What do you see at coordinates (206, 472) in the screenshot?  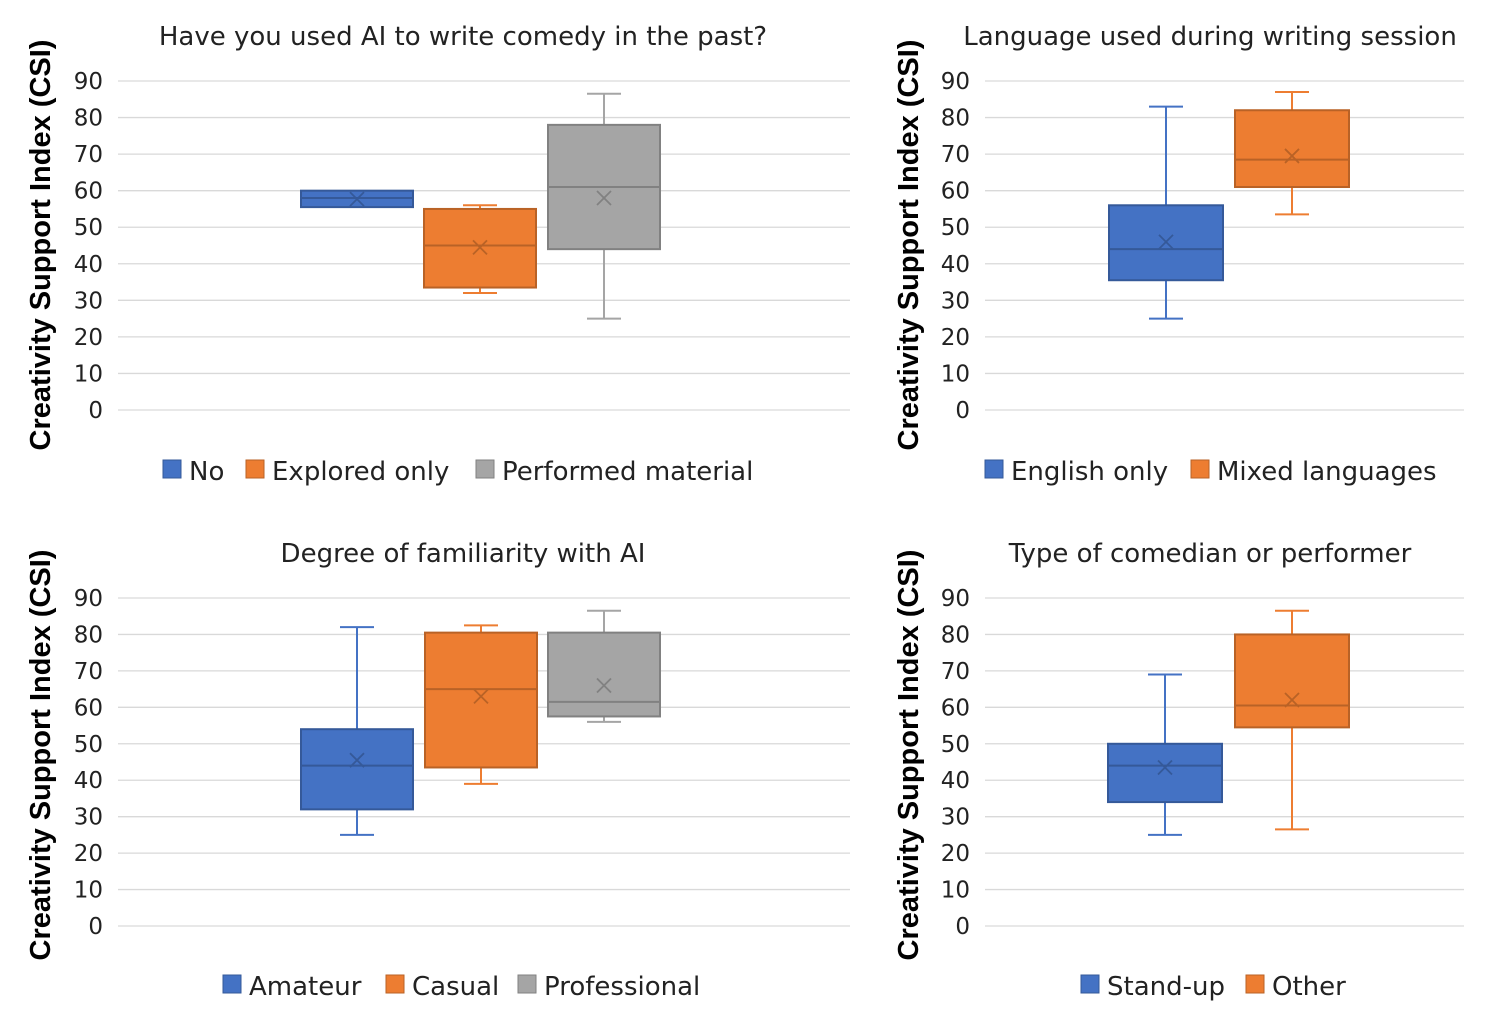 I see `legend-label: No` at bounding box center [206, 472].